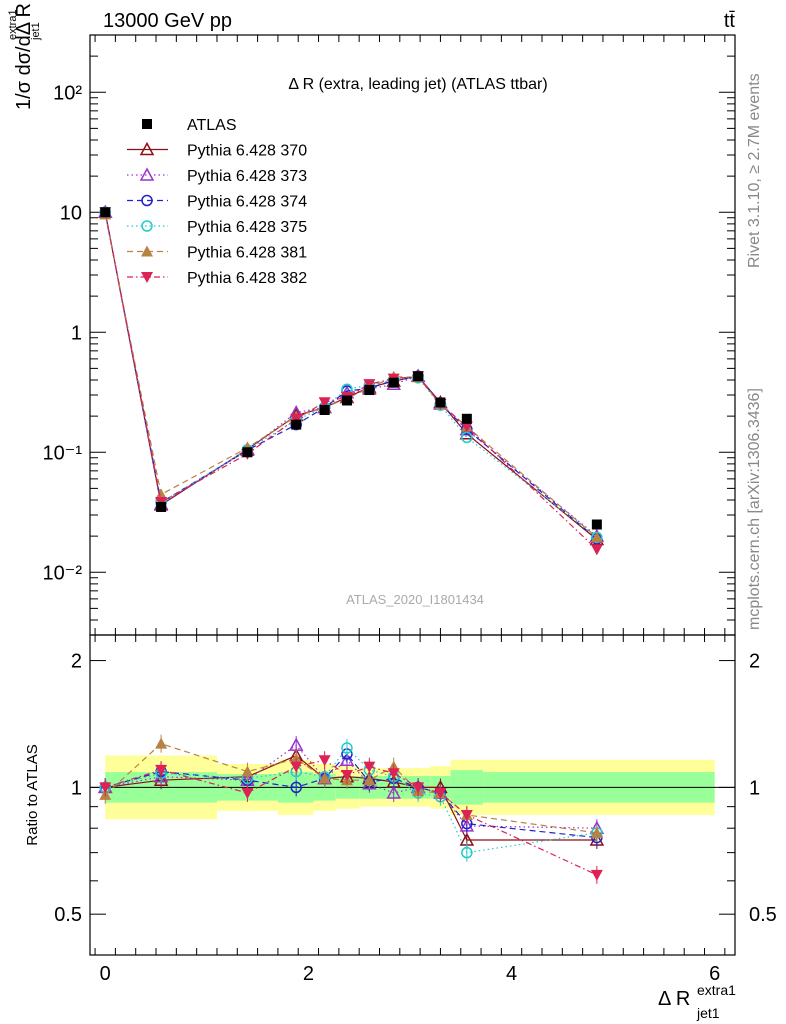  What do you see at coordinates (76, 788) in the screenshot?
I see `ratio-tick-label: 1` at bounding box center [76, 788].